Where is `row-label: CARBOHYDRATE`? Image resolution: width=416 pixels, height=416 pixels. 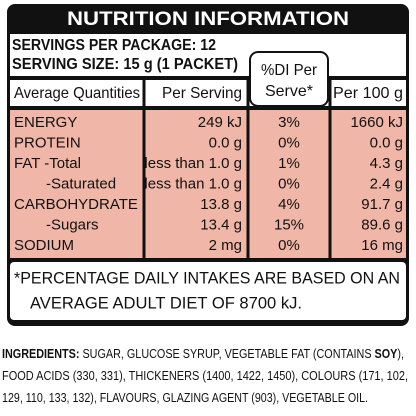
row-label: CARBOHYDRATE is located at coordinates (76, 204).